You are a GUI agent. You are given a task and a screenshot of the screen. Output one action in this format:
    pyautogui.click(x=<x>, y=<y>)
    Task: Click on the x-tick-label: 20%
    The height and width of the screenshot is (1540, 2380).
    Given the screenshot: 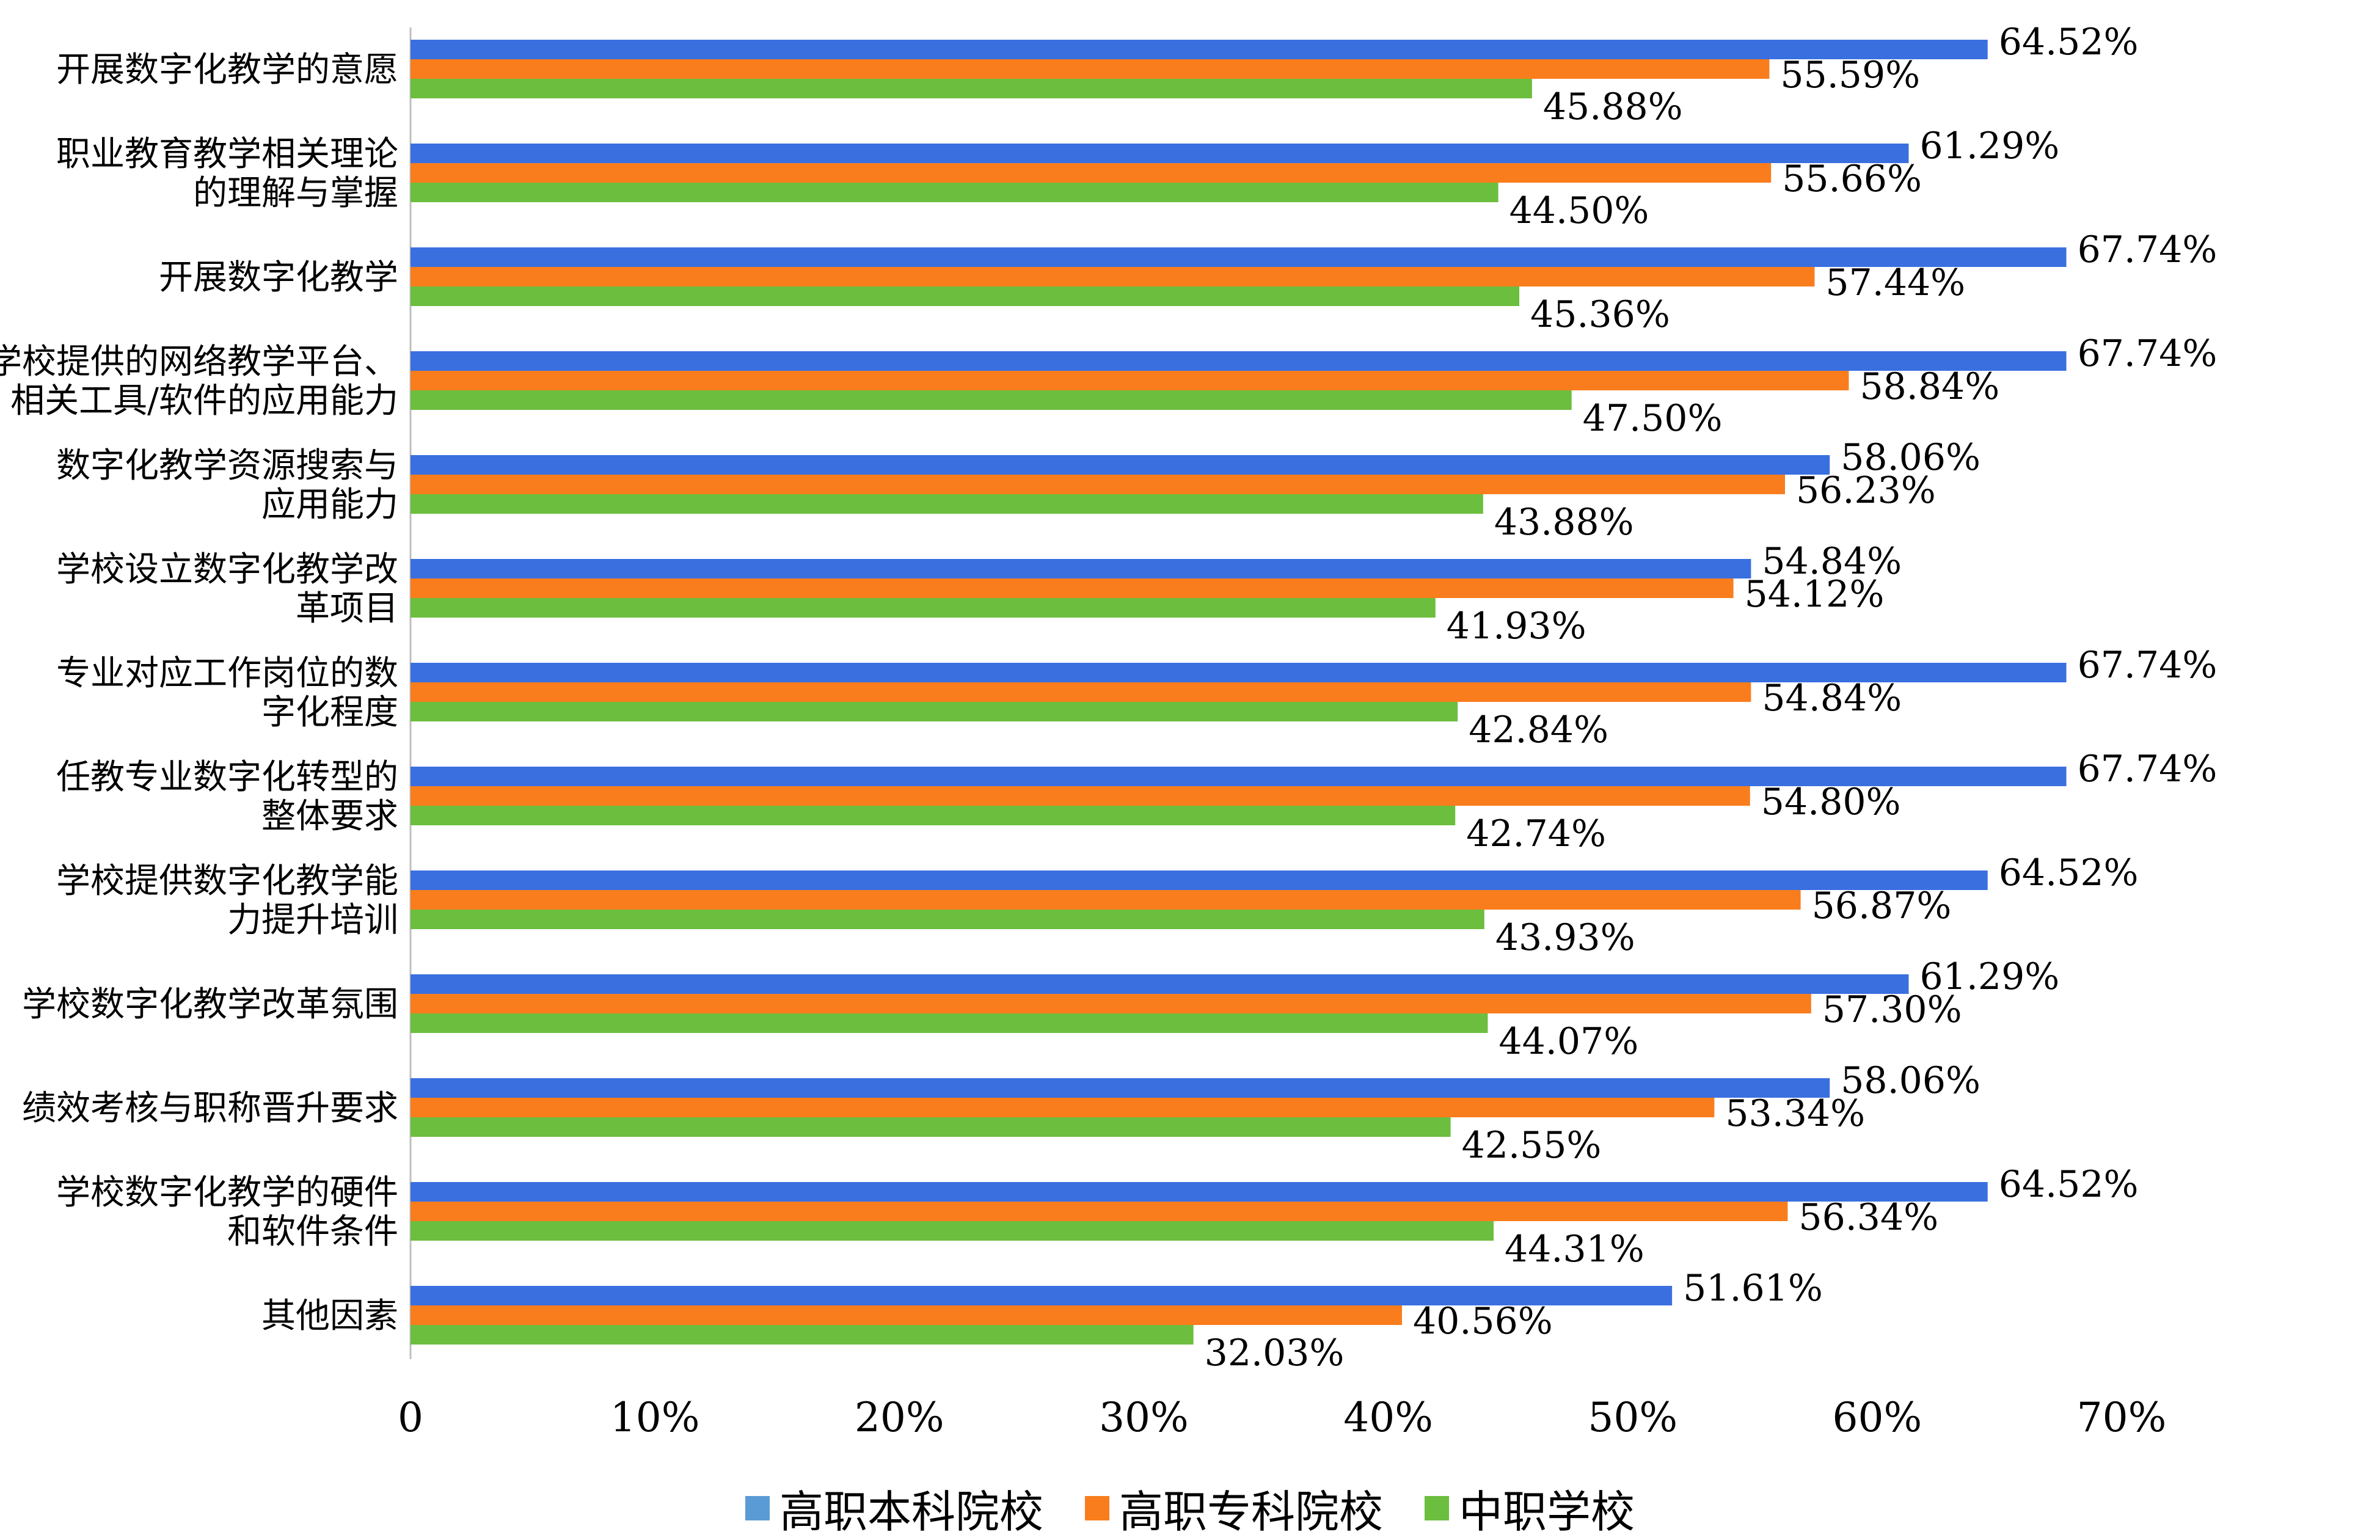 What is the action you would take?
    pyautogui.click(x=899, y=1417)
    